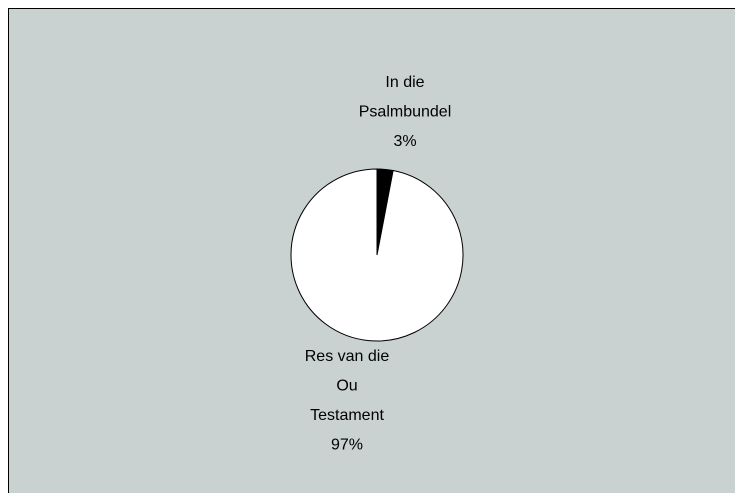 Image resolution: width=735 pixels, height=493 pixels. I want to click on slice-label-line: Res van die, so click(347, 356).